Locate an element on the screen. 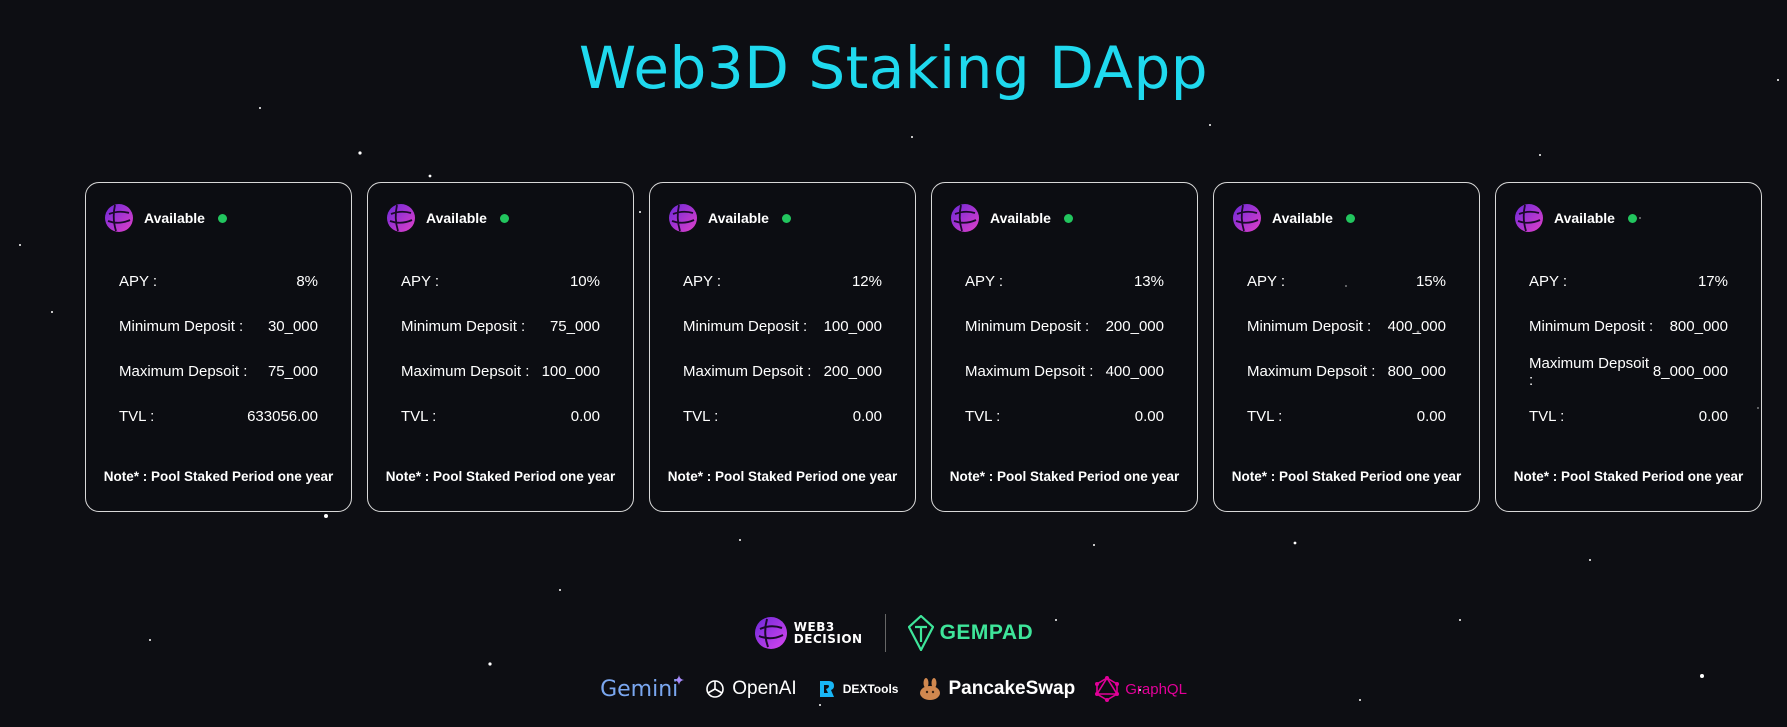  max-deposit-row: Maximum Depsoit : 75_000 is located at coordinates (218, 371).